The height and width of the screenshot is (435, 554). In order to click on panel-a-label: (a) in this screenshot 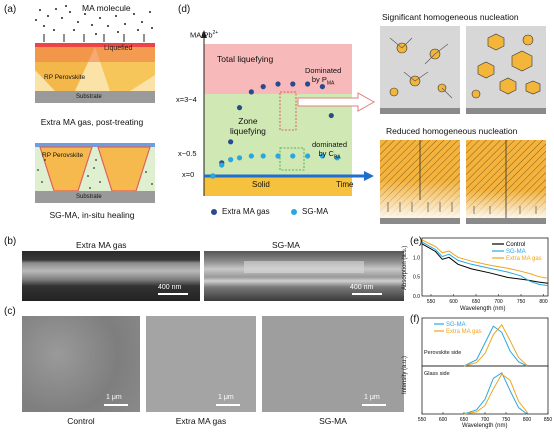, I will do `click(10, 9)`.